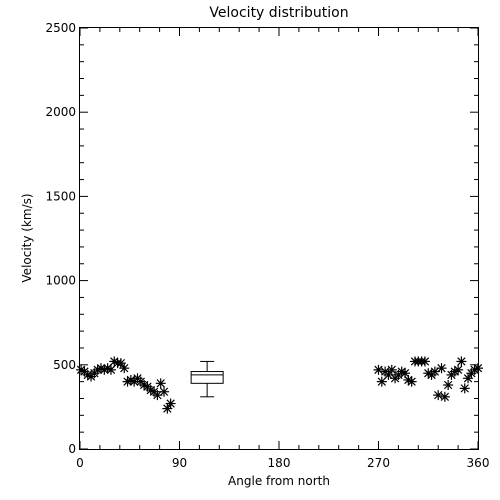  Describe the element at coordinates (179, 463) in the screenshot. I see `x-tick-label: 90` at that location.